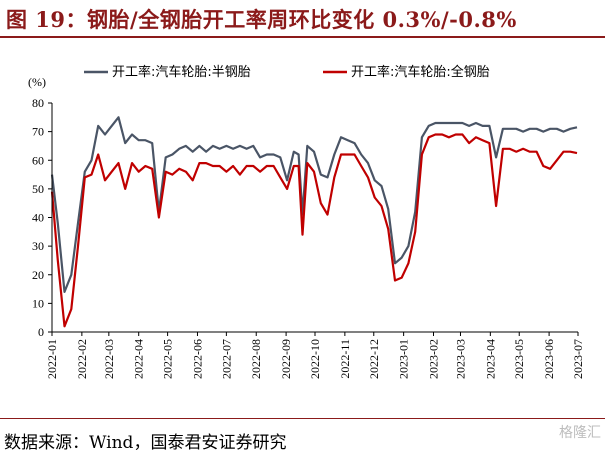  What do you see at coordinates (286, 359) in the screenshot?
I see `x-tick-label: 2022-09` at bounding box center [286, 359].